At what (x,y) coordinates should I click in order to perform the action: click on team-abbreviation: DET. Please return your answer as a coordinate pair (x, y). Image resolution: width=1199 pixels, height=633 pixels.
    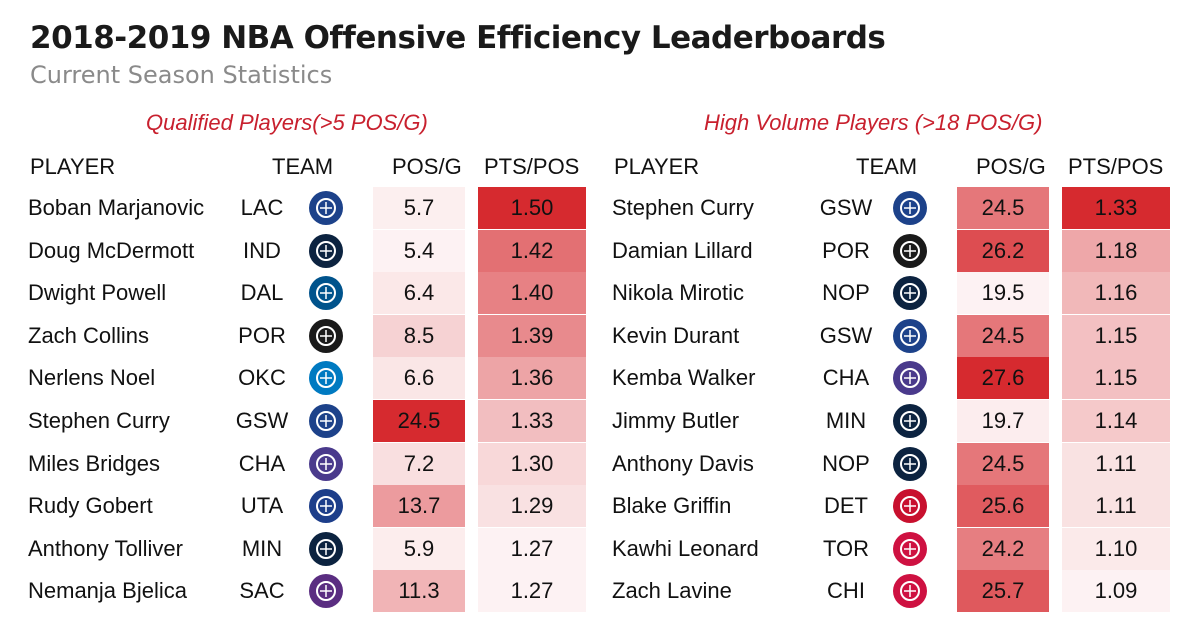
    Looking at the image, I should click on (846, 506).